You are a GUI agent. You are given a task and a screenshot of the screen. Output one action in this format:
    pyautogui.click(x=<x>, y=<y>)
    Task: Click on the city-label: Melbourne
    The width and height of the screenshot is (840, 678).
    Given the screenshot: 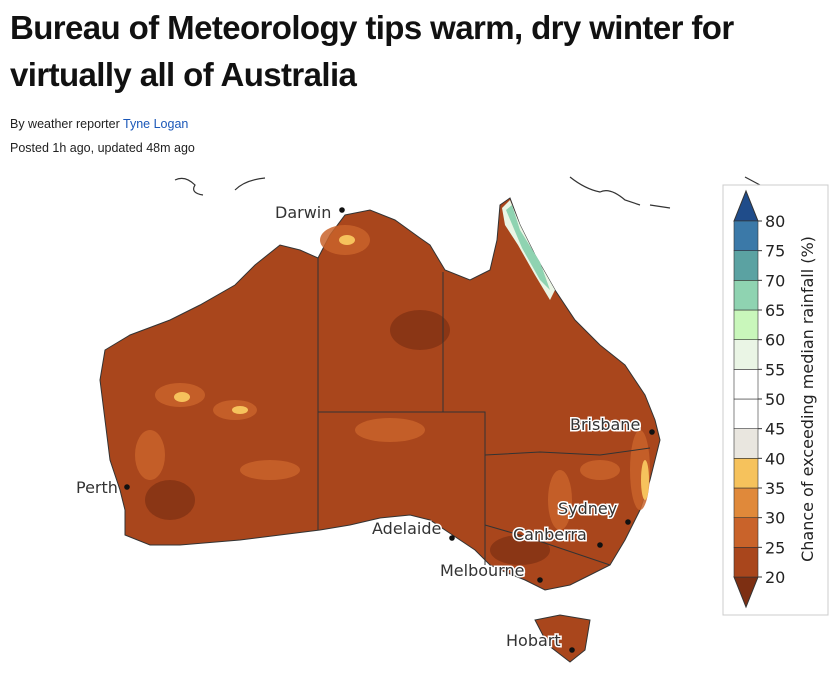 What is the action you would take?
    pyautogui.click(x=482, y=570)
    